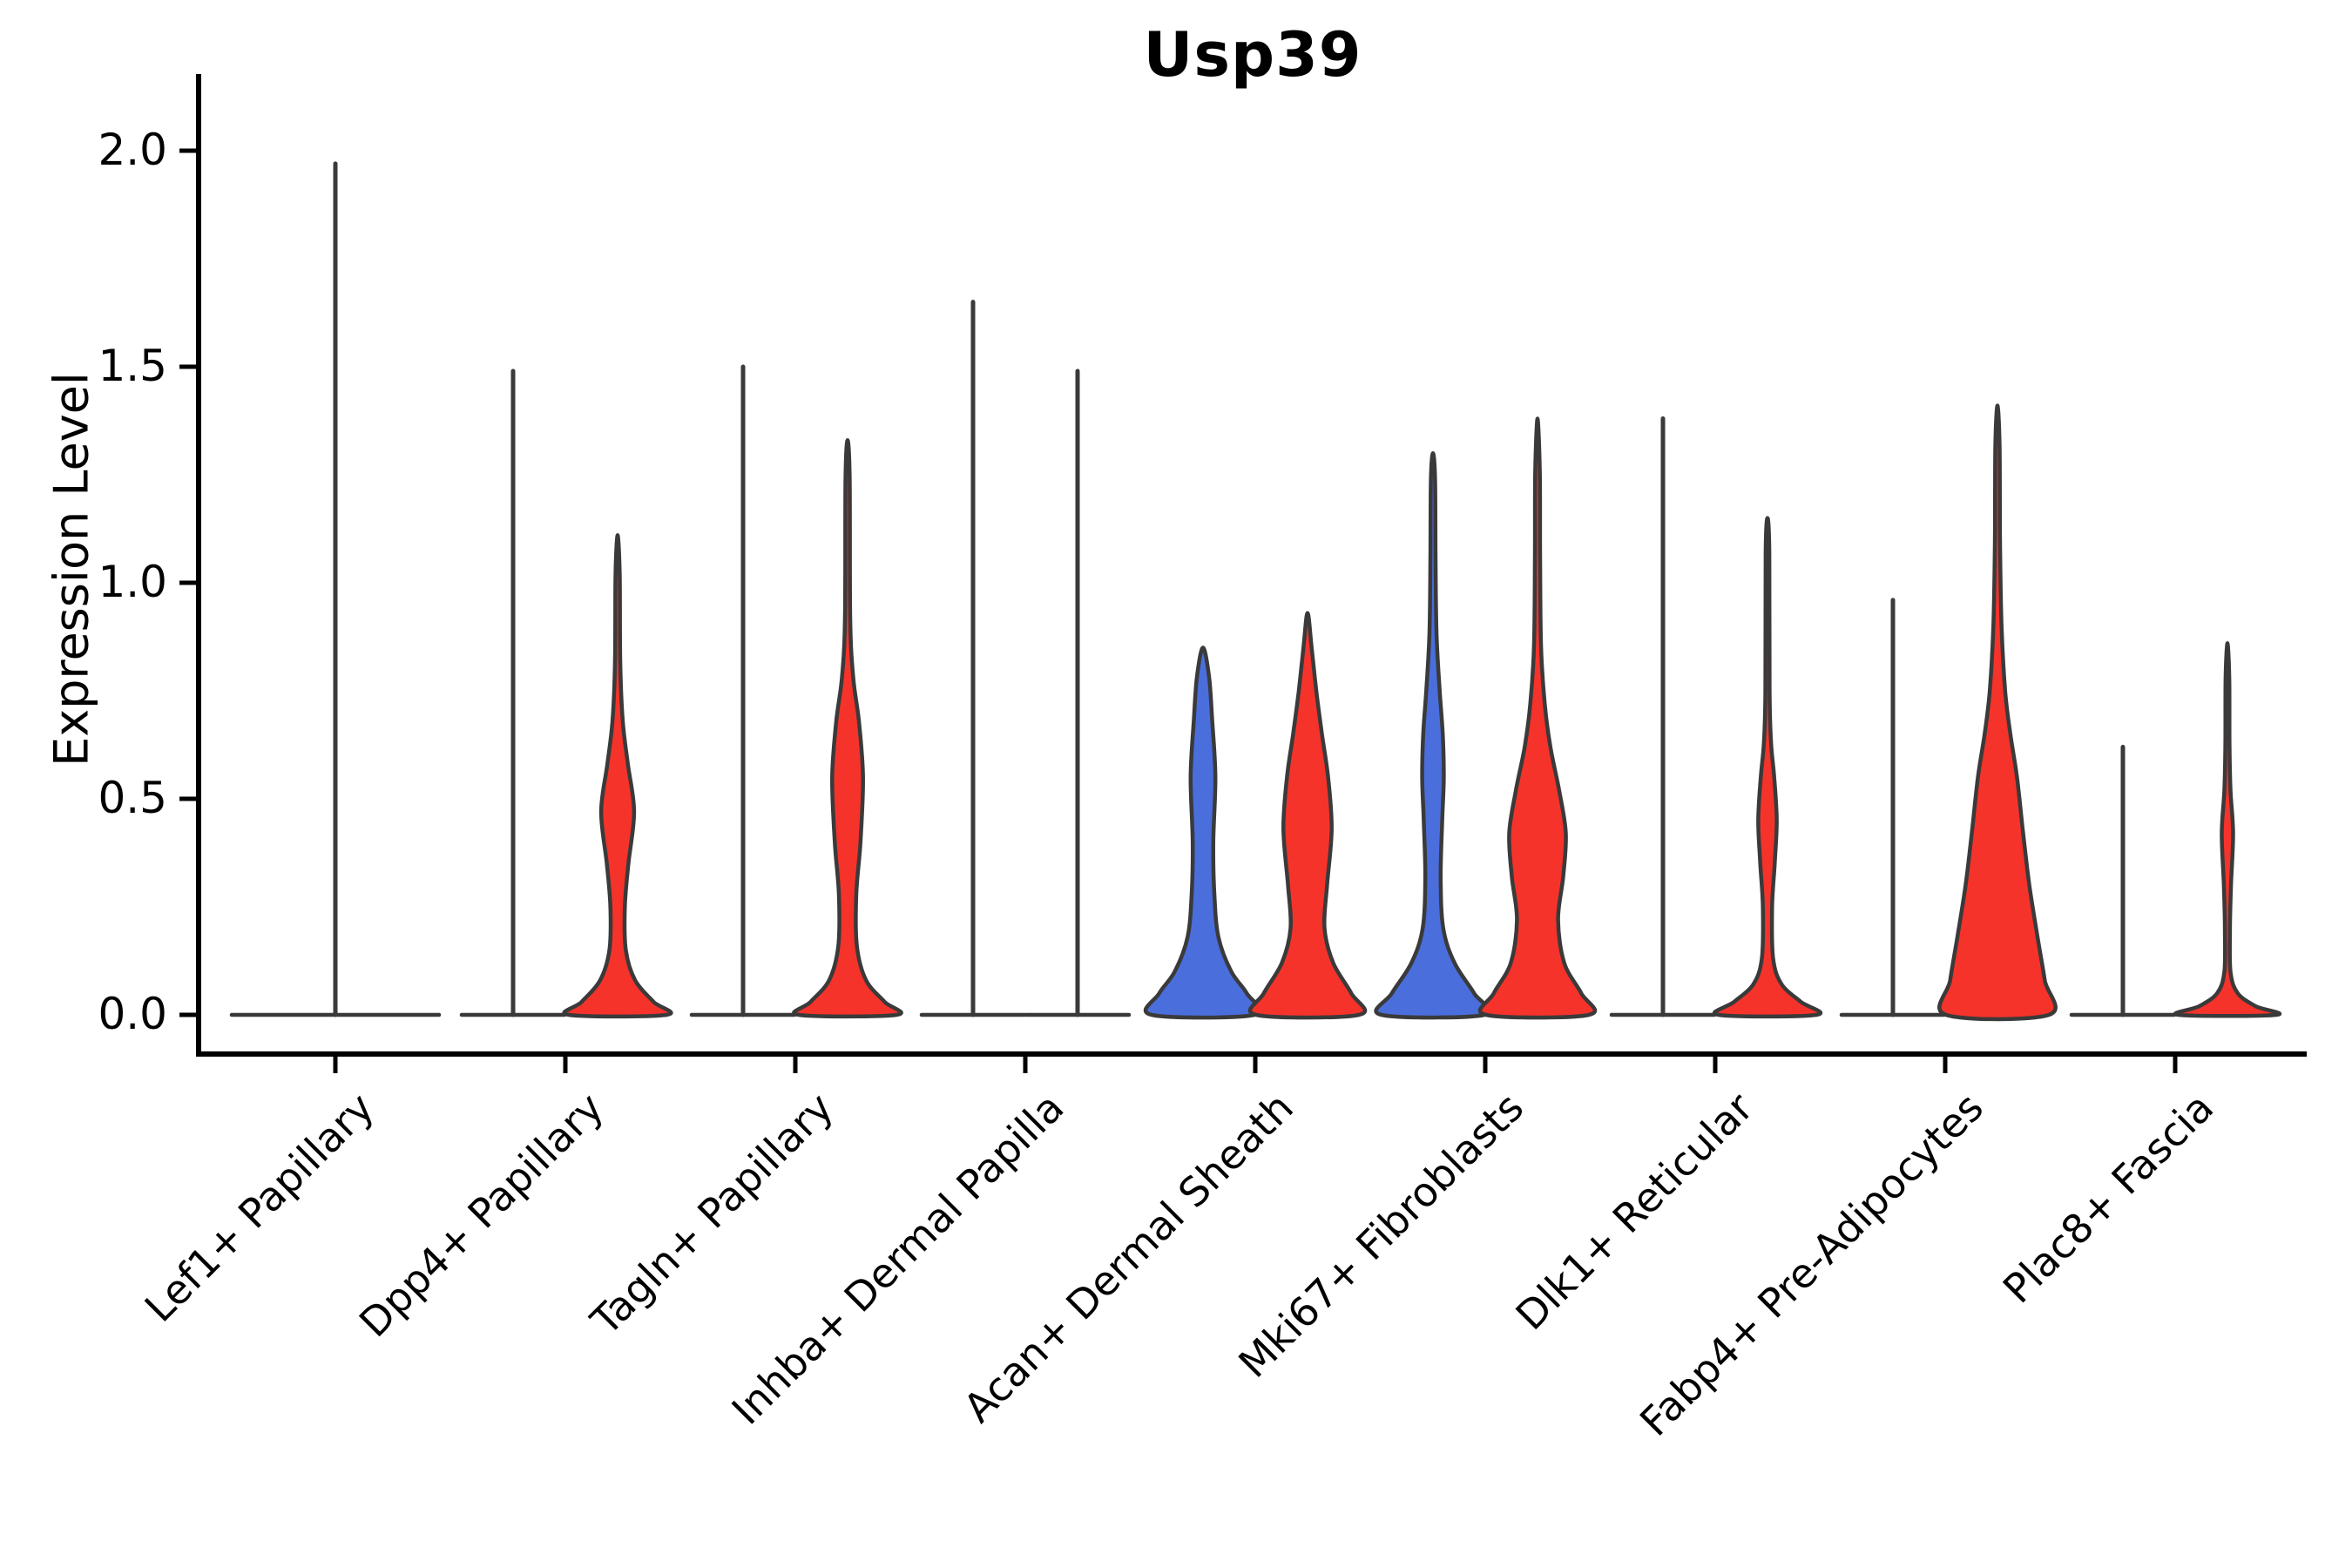  What do you see at coordinates (1997, 712) in the screenshot?
I see `violin-8-right` at bounding box center [1997, 712].